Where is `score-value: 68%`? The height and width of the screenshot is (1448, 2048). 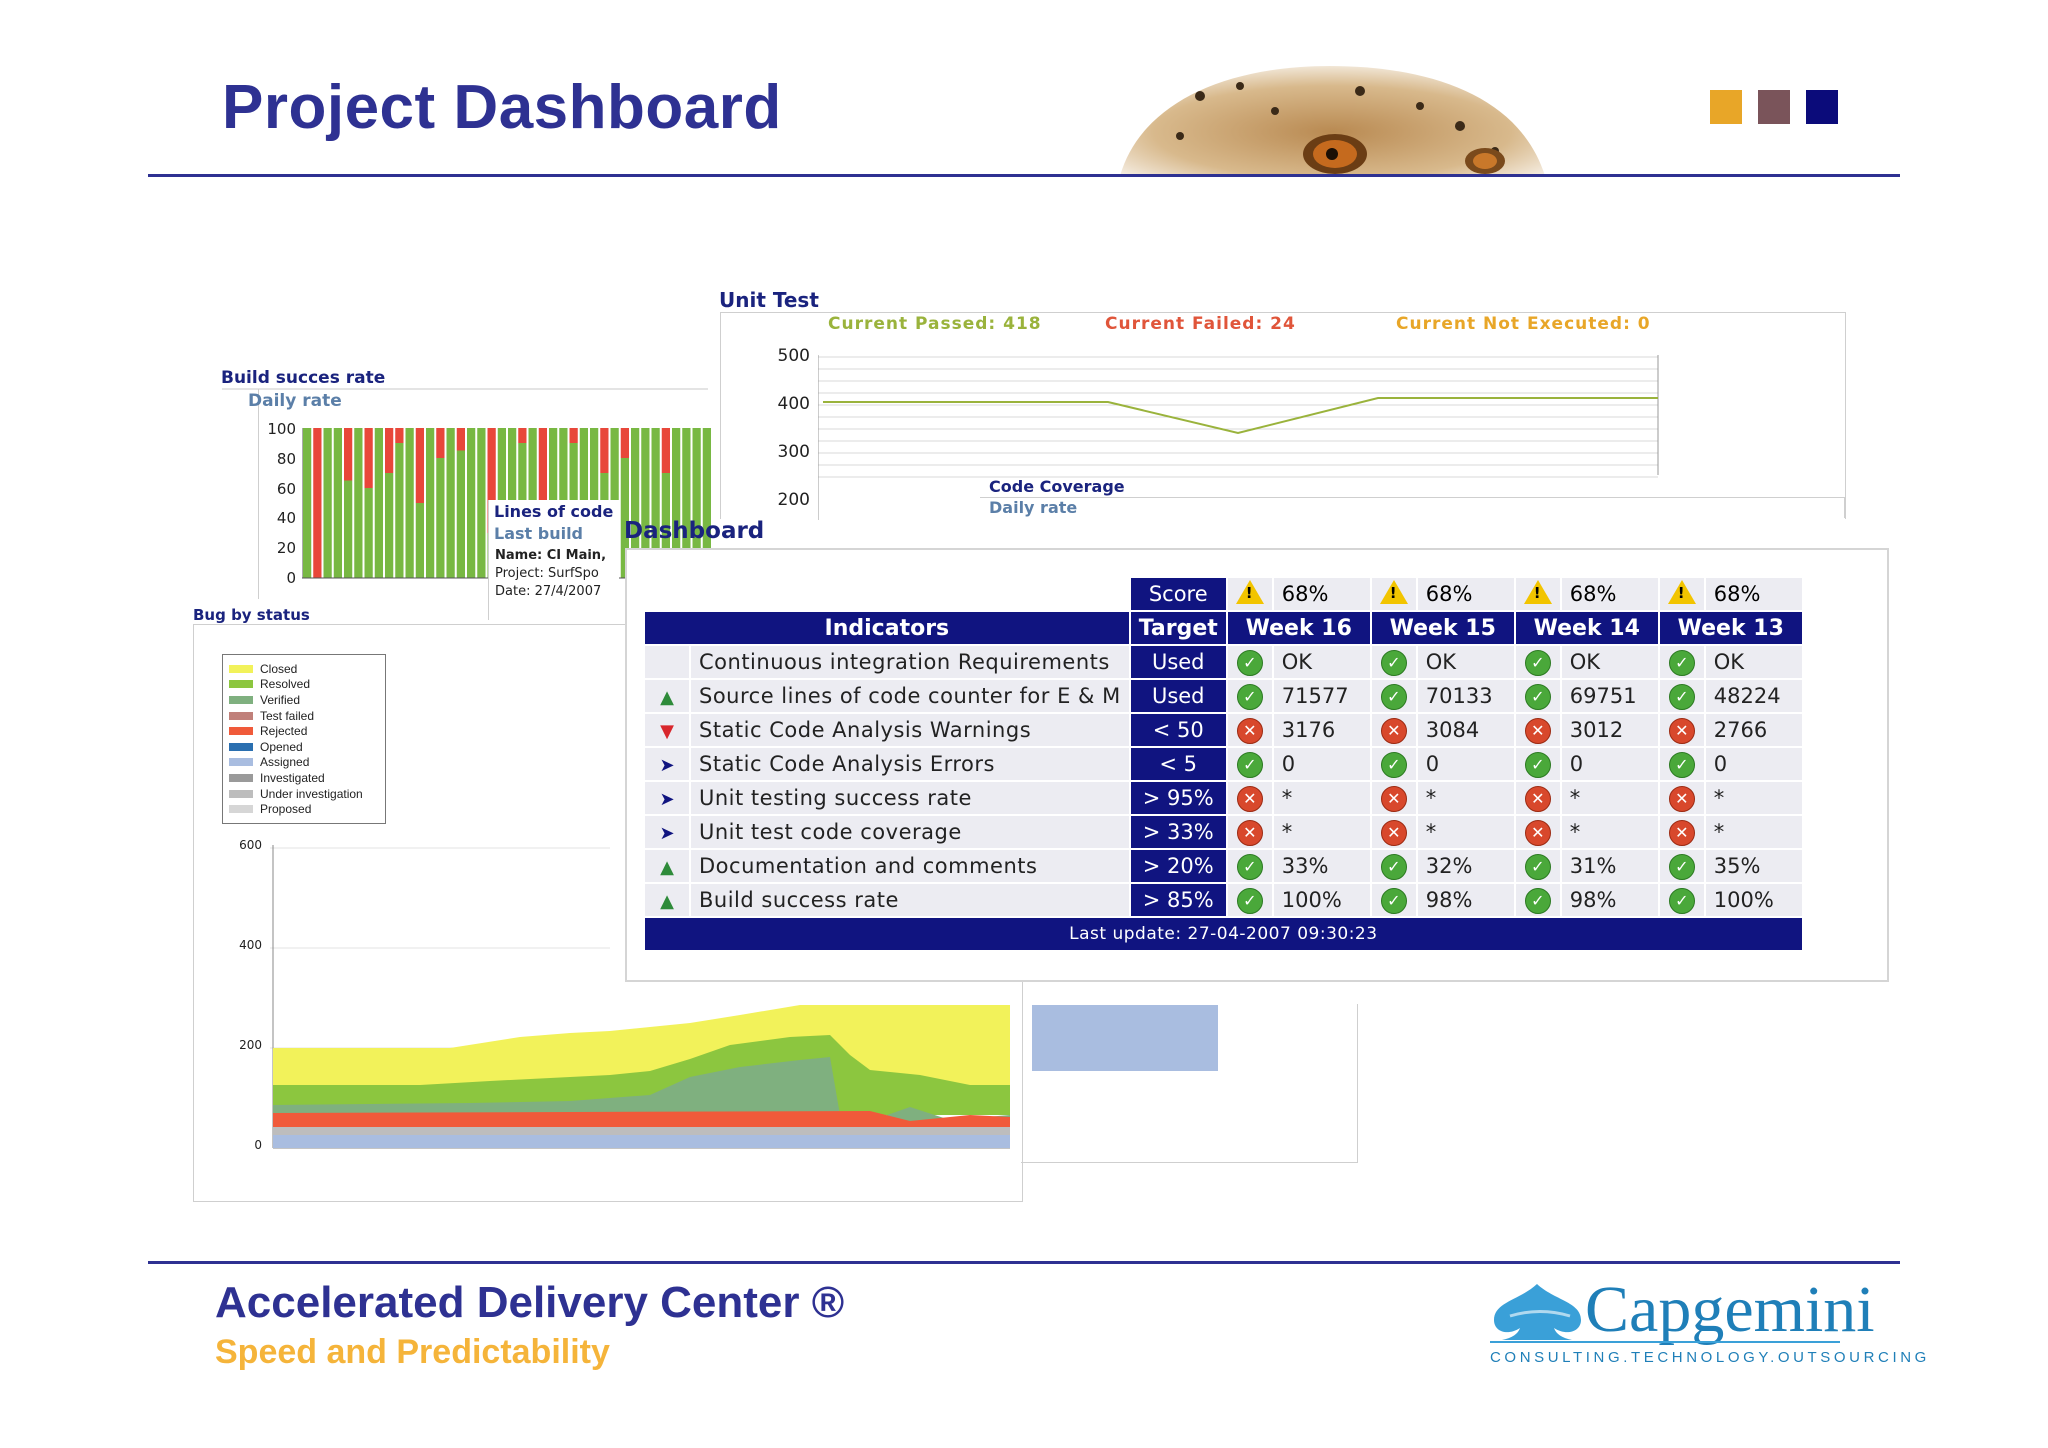
score-value: 68% is located at coordinates (1321, 594).